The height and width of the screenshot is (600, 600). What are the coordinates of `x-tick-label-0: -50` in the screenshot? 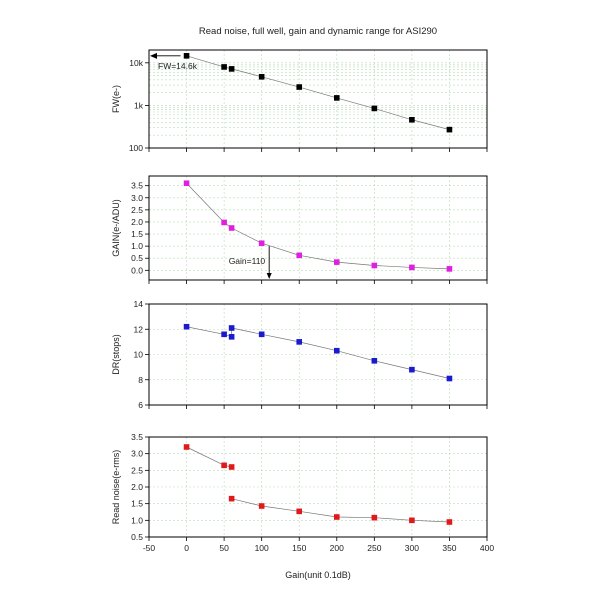 It's located at (149, 548).